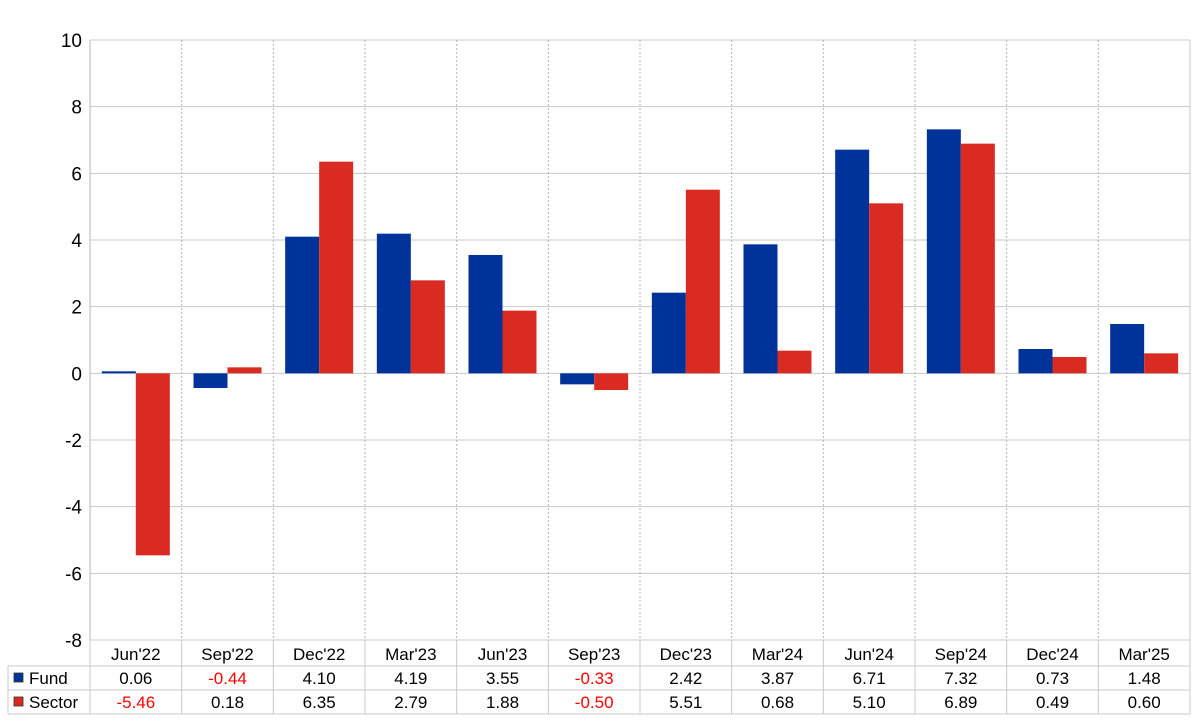 The height and width of the screenshot is (720, 1200). I want to click on x-tick-label: Mar'23, so click(410, 654).